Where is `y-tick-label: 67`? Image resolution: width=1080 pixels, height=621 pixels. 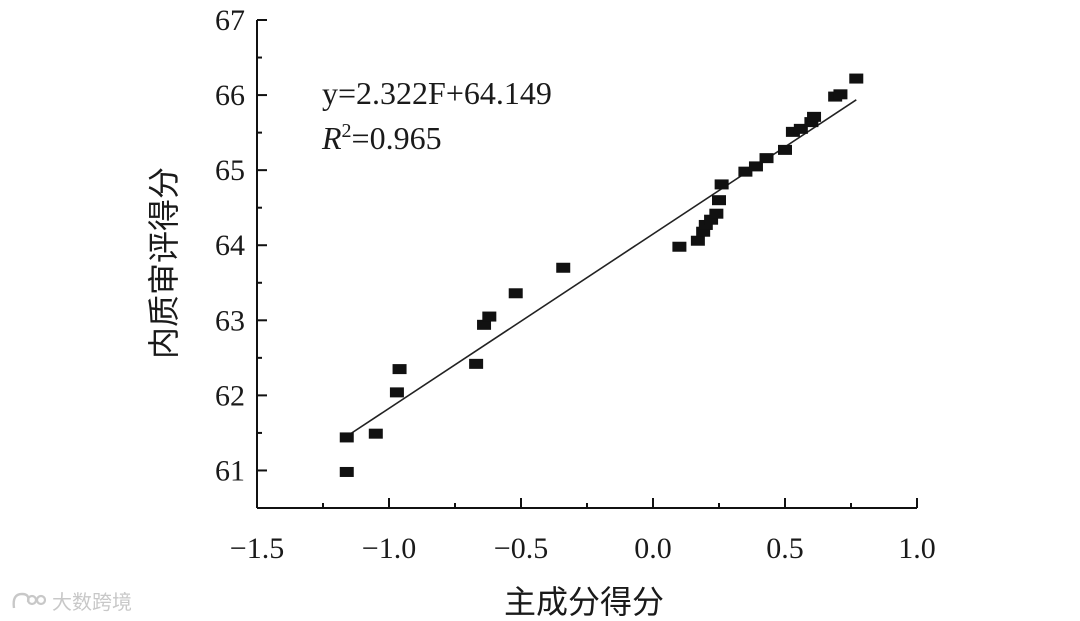
y-tick-label: 67 is located at coordinates (230, 20).